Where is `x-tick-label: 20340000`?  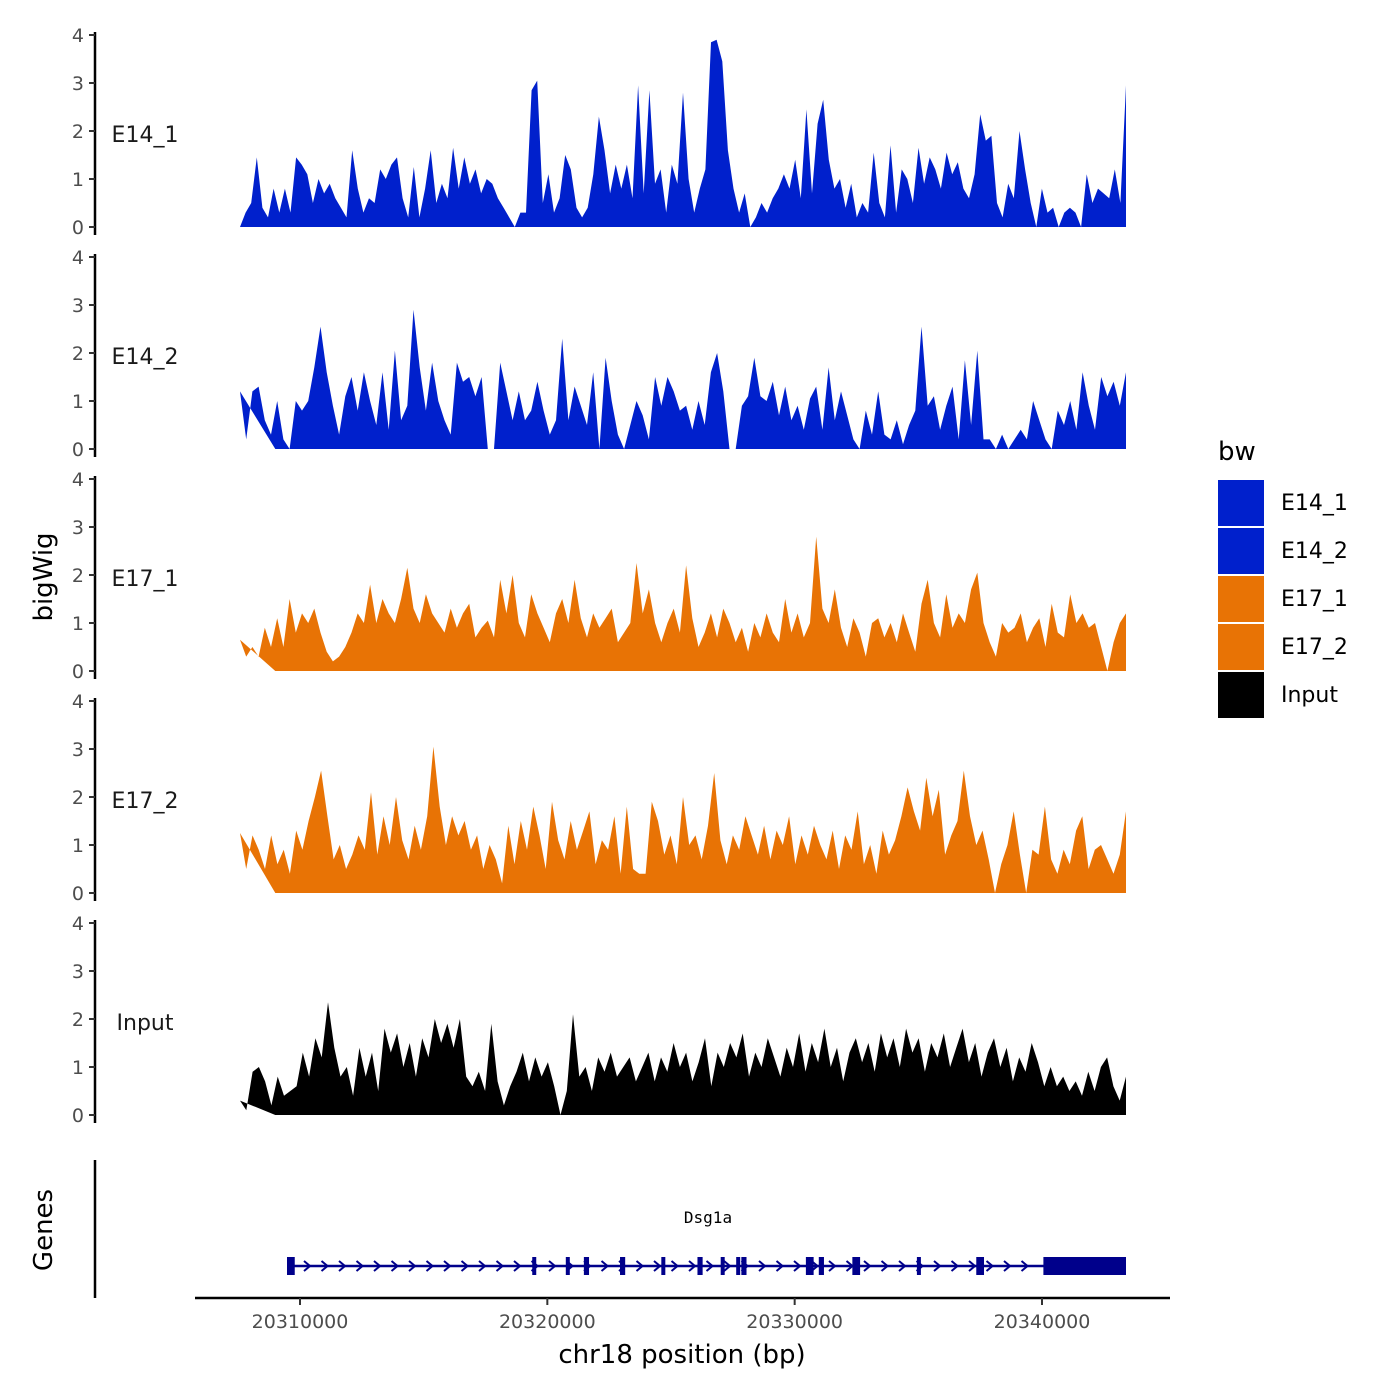
x-tick-label: 20340000 is located at coordinates (1042, 1322).